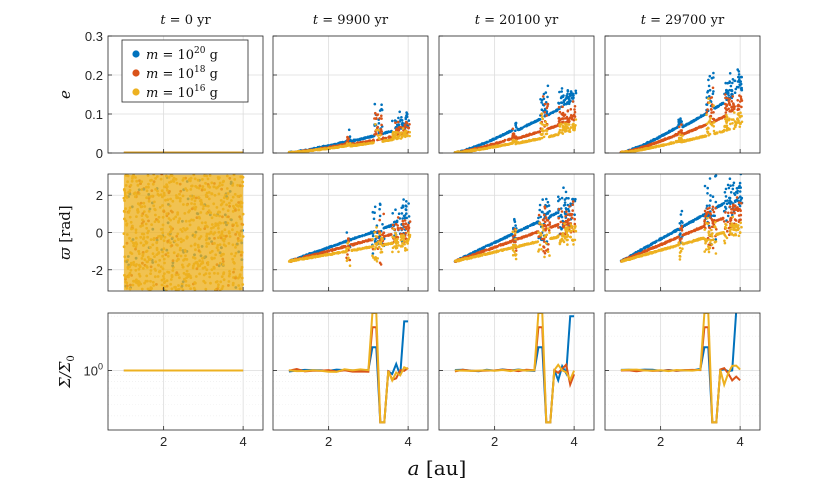 This screenshot has height=492, width=830. I want to click on panel-title: t = 20100 yr, so click(517, 20).